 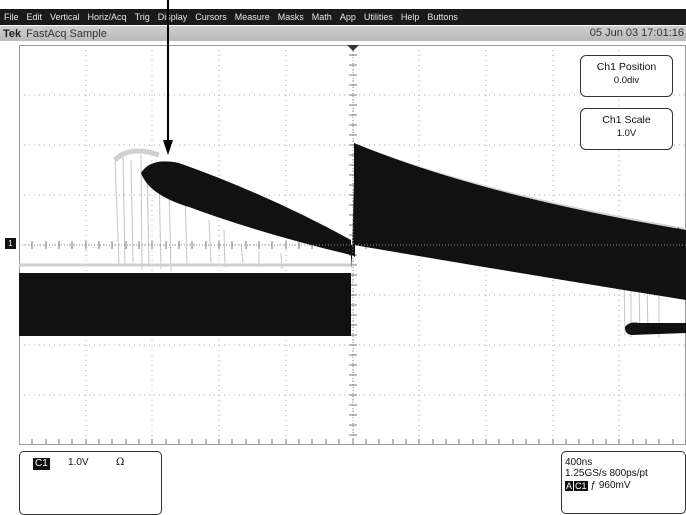 I want to click on ch1-position-value: 0.0div, so click(x=626, y=80).